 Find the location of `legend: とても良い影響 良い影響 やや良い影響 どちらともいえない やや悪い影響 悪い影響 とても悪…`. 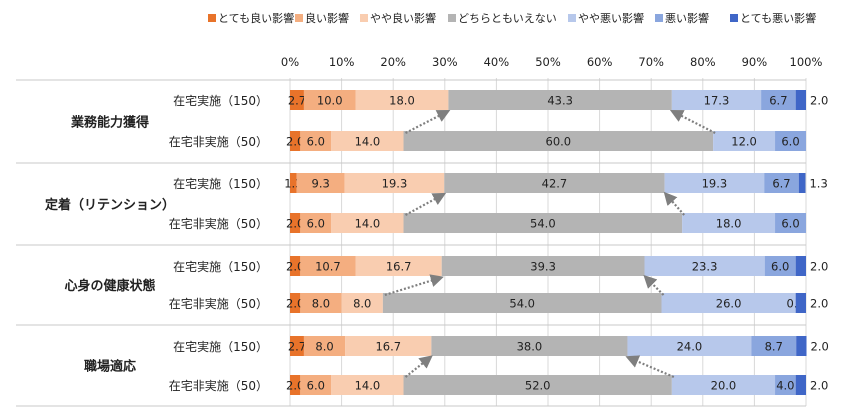

legend: とても良い影響 良い影響 やや良い影響 どちらともいえない やや悪い影響 悪い影響 とても悪… is located at coordinates (512, 18).